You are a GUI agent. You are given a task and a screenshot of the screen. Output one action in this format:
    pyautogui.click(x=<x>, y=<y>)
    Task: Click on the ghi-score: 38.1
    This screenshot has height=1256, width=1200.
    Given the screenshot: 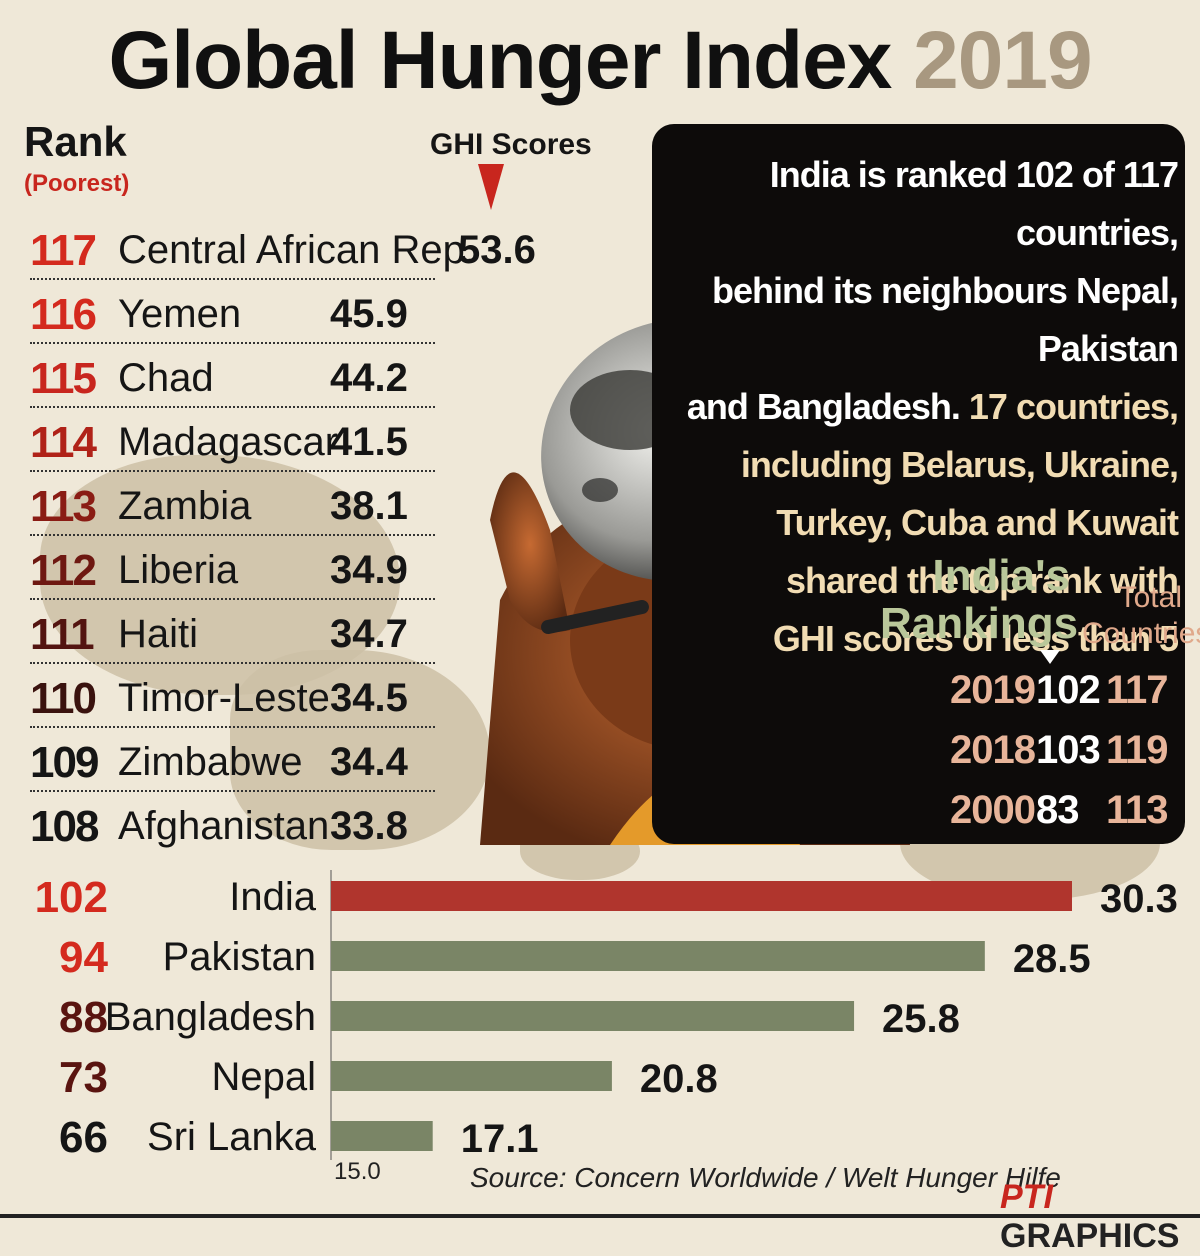 What is the action you would take?
    pyautogui.click(x=369, y=506)
    